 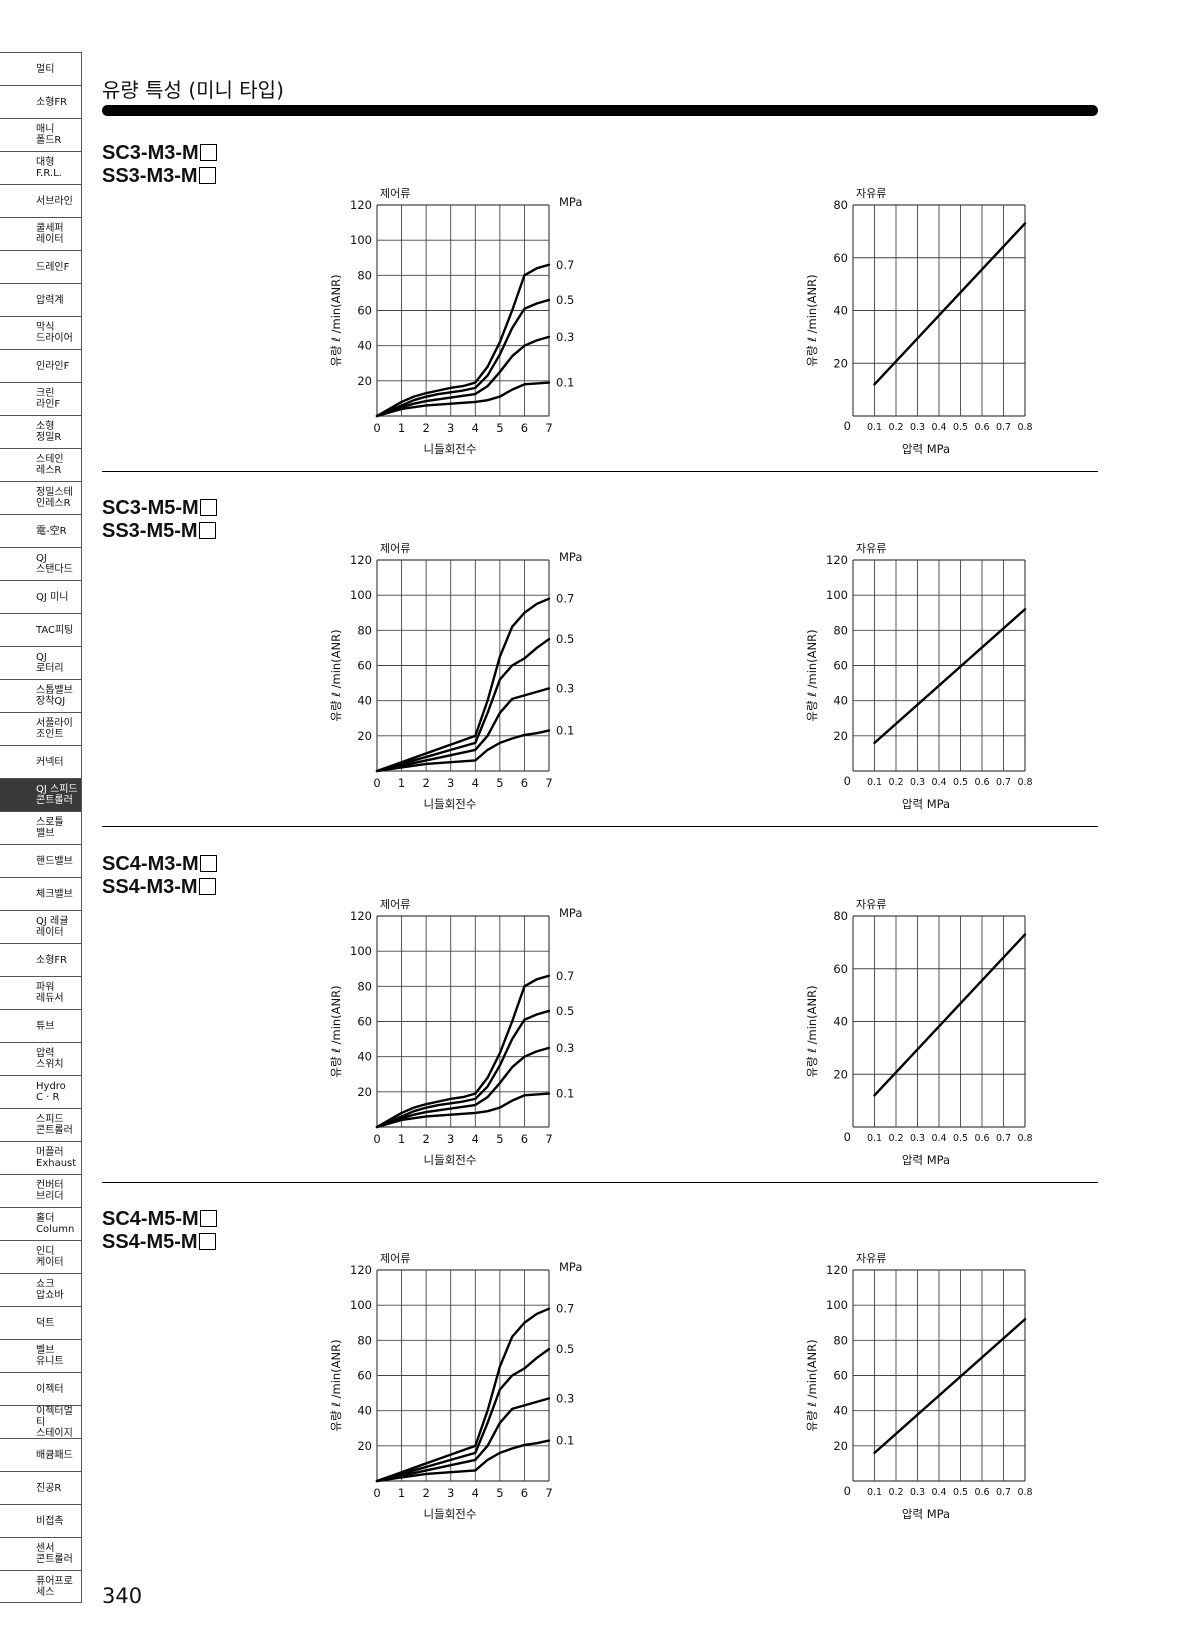 What do you see at coordinates (41, 662) in the screenshot?
I see `sidebar-tab: QJ 로터리` at bounding box center [41, 662].